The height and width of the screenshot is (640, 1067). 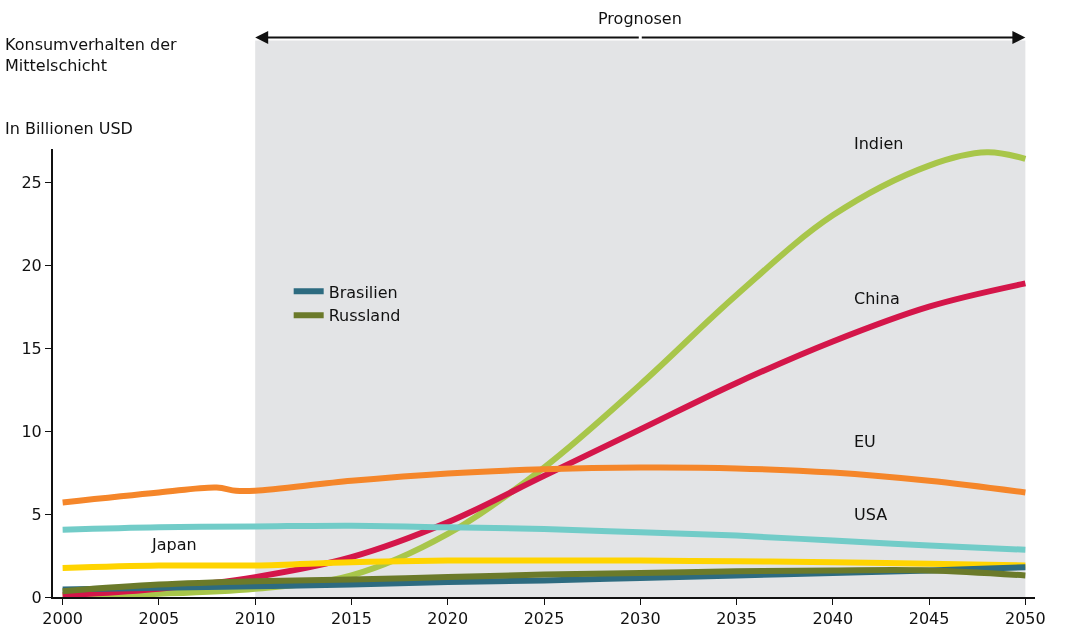 I want to click on series-label: USA, so click(x=871, y=514).